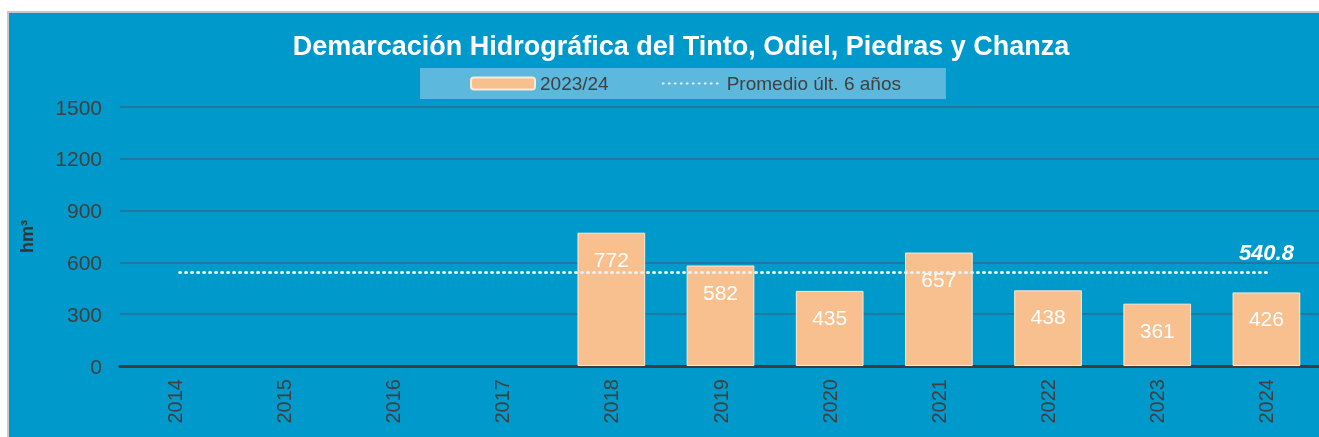 This screenshot has height=437, width=1319. Describe the element at coordinates (174, 401) in the screenshot. I see `x-tick-label: 2014` at that location.